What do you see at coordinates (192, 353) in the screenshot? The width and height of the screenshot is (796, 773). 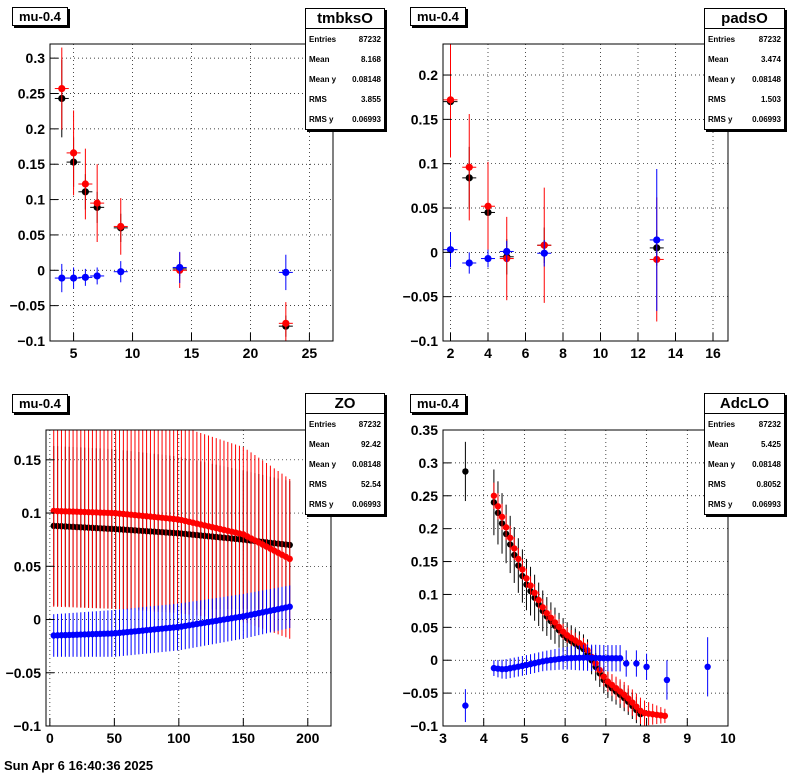 I see `x-tick-label: 15` at bounding box center [192, 353].